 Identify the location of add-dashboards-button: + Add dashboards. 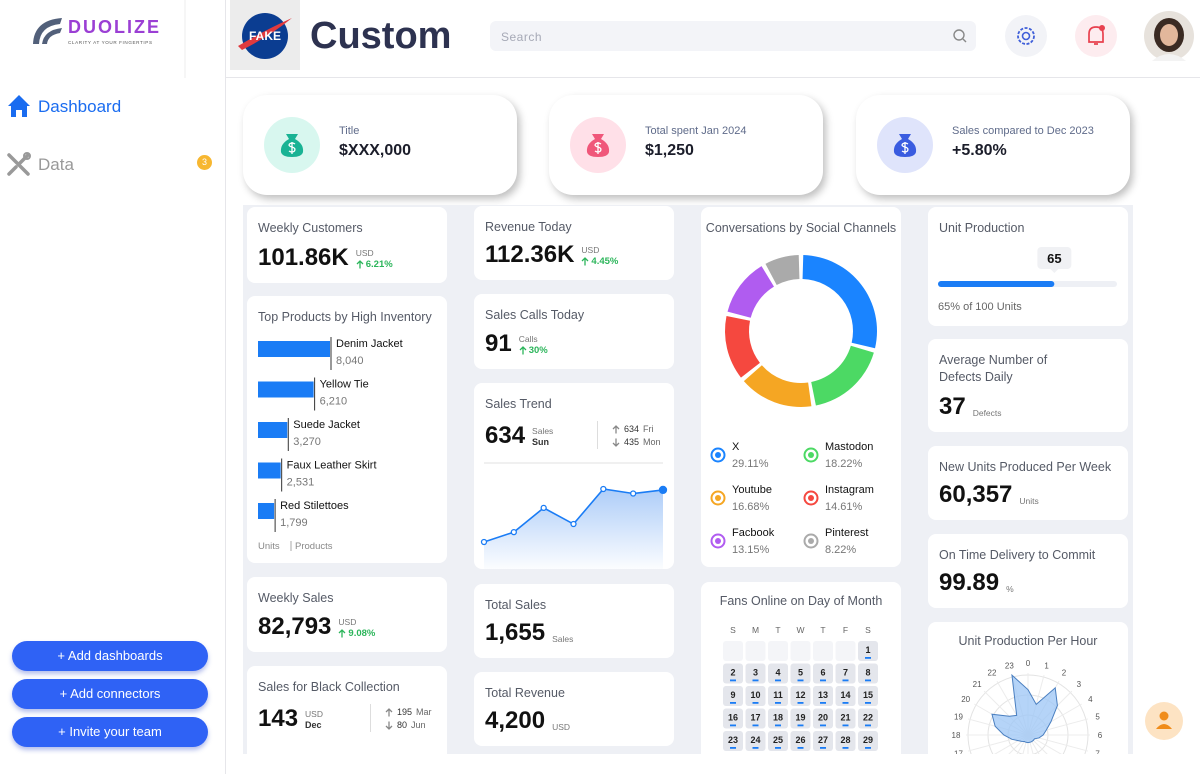
(110, 656).